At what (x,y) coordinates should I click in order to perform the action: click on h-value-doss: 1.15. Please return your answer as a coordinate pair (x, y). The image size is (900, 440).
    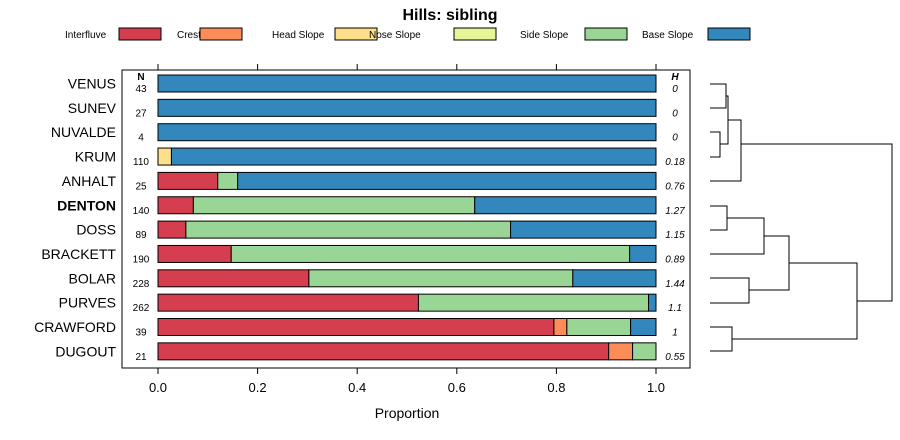
    Looking at the image, I should click on (675, 235).